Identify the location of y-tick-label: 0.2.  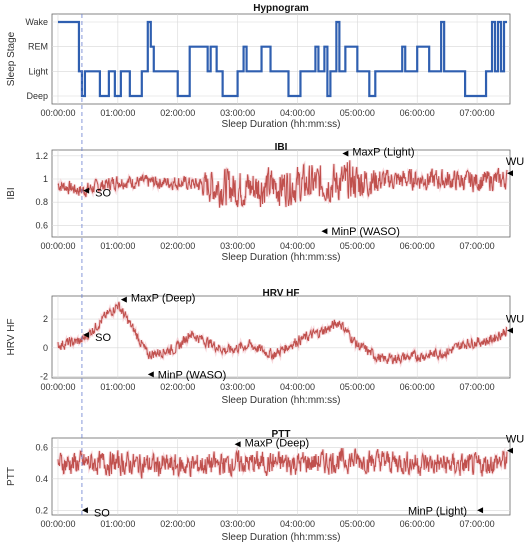
(41, 510).